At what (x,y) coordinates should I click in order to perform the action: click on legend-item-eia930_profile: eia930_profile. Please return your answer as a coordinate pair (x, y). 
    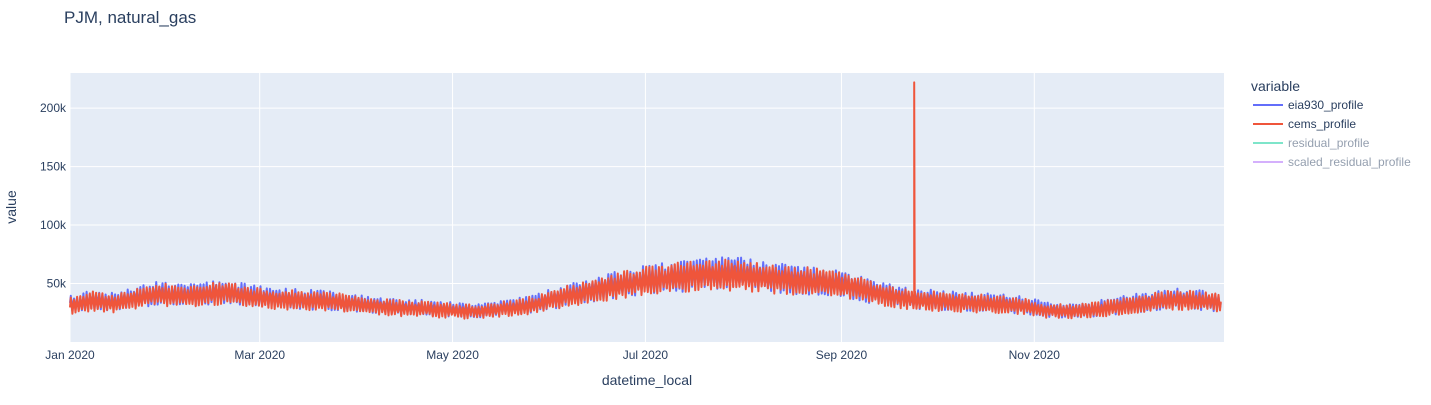
    Looking at the image, I should click on (1308, 105).